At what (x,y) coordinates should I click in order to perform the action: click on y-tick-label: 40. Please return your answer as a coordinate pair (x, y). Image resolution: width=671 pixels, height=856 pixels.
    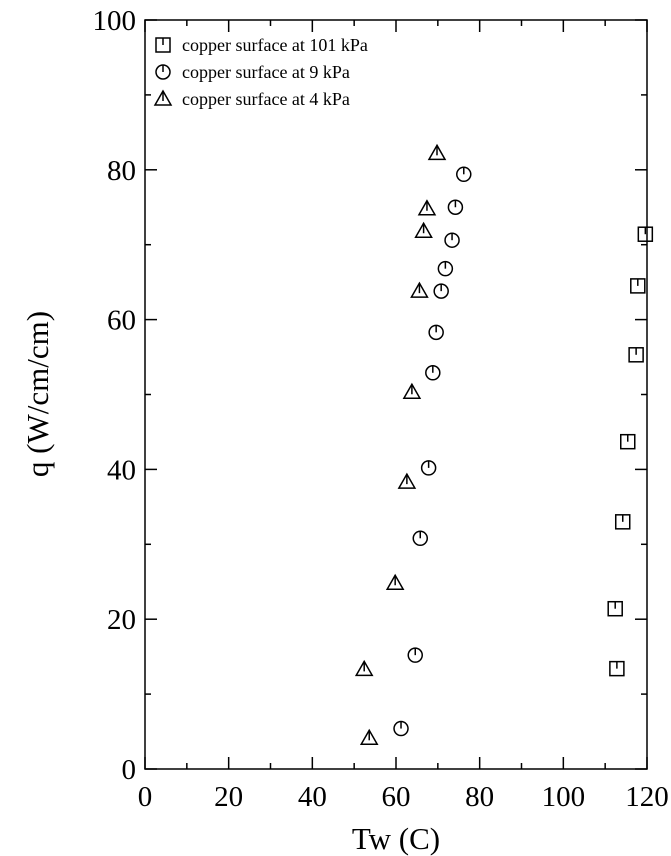
    Looking at the image, I should click on (121, 470).